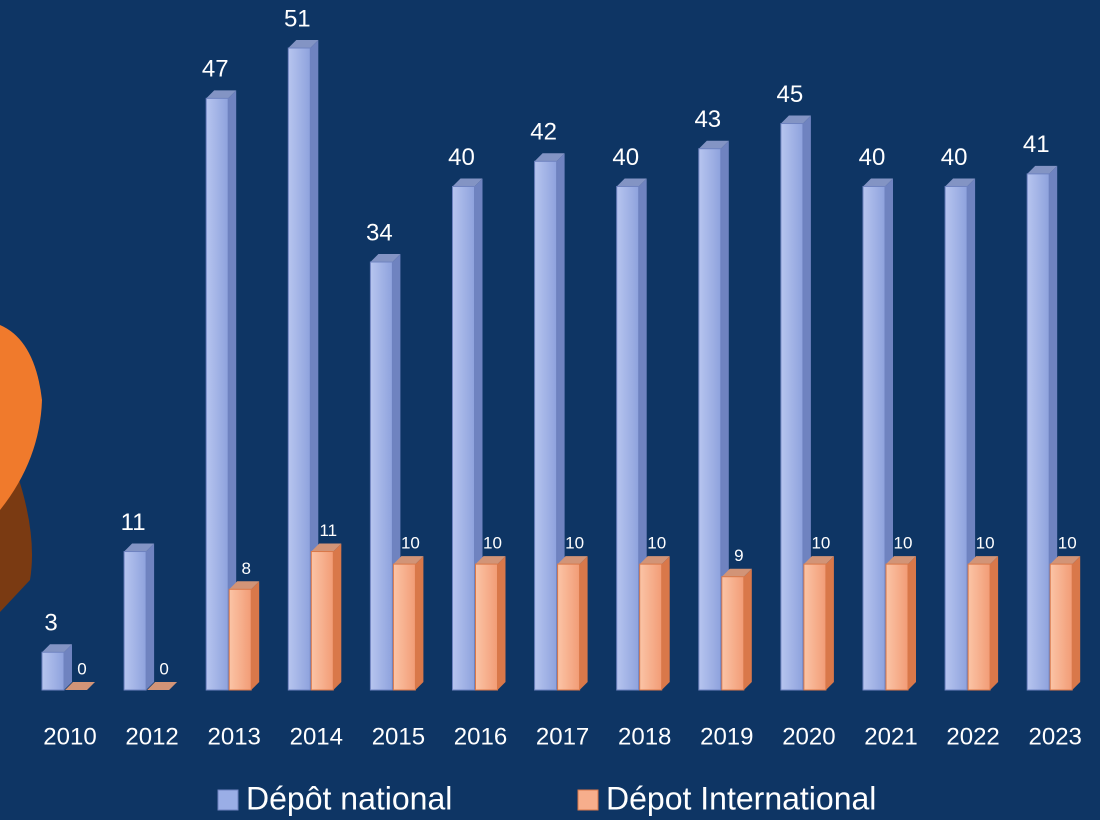 This screenshot has height=820, width=1100. What do you see at coordinates (215, 69) in the screenshot?
I see `value-label: 47` at bounding box center [215, 69].